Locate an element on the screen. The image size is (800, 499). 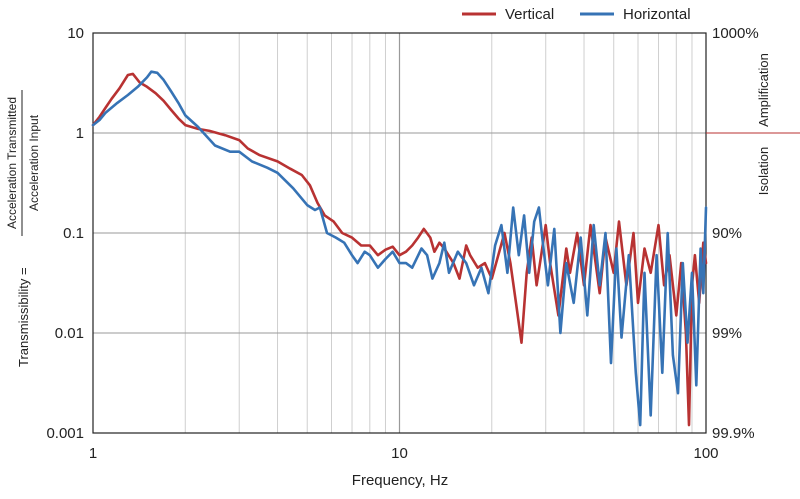
y-axis-label-denominator: Acceleration Input is located at coordinates (34, 162).